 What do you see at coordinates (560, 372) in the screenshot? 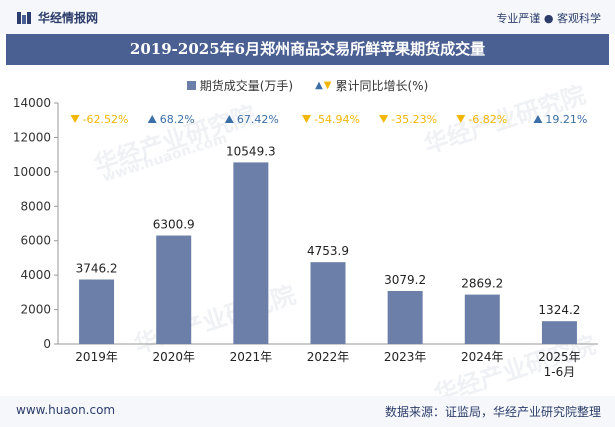
I see `x-tick-label: 1-6月` at bounding box center [560, 372].